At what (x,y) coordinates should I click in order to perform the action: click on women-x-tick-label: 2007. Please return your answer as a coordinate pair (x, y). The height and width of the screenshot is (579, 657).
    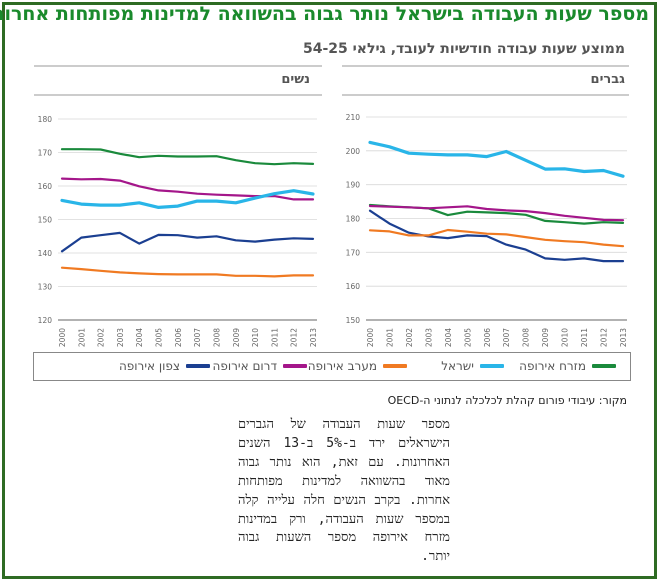
    Looking at the image, I should click on (197, 337).